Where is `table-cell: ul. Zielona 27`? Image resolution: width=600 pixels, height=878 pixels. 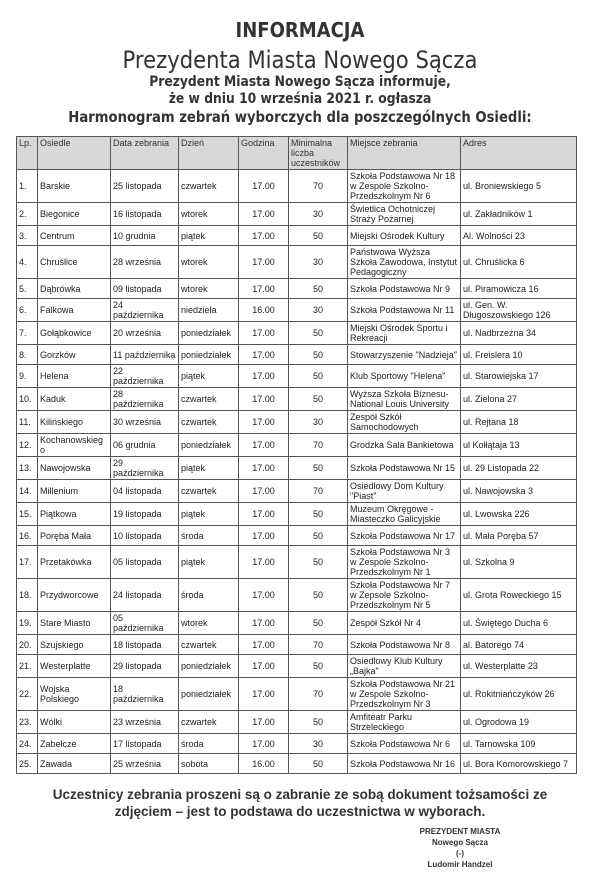 table-cell: ul. Zielona 27 is located at coordinates (518, 399).